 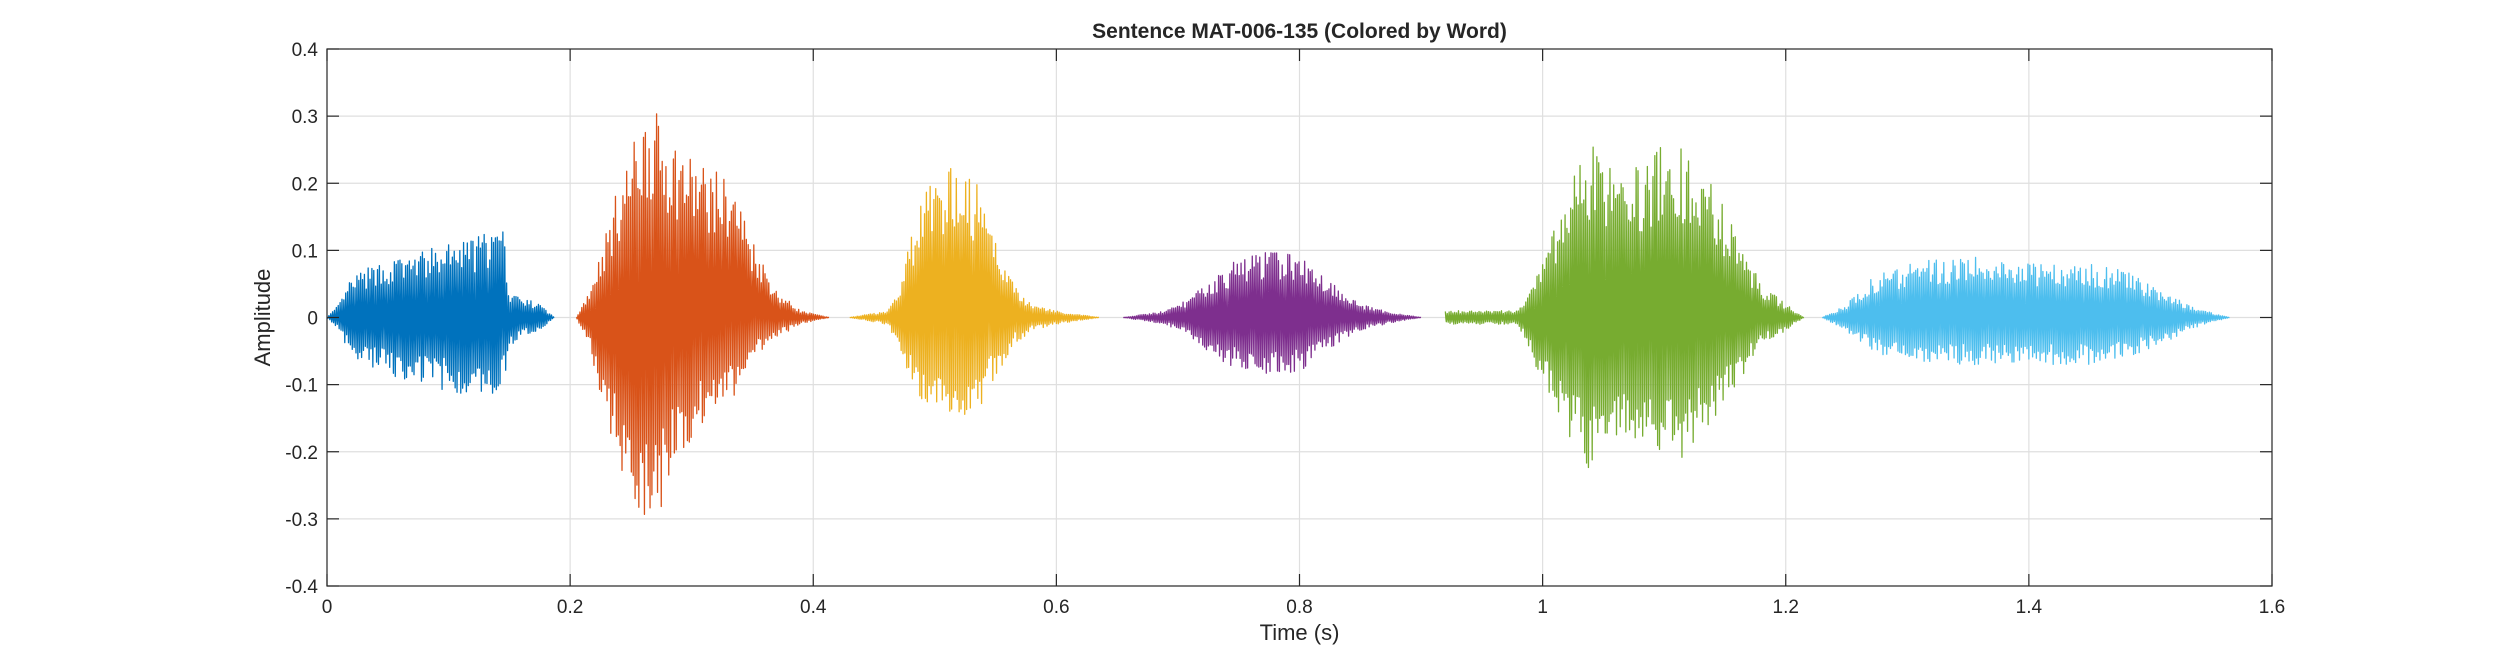 I want to click on y-tick-label: -0.2, so click(x=301, y=453).